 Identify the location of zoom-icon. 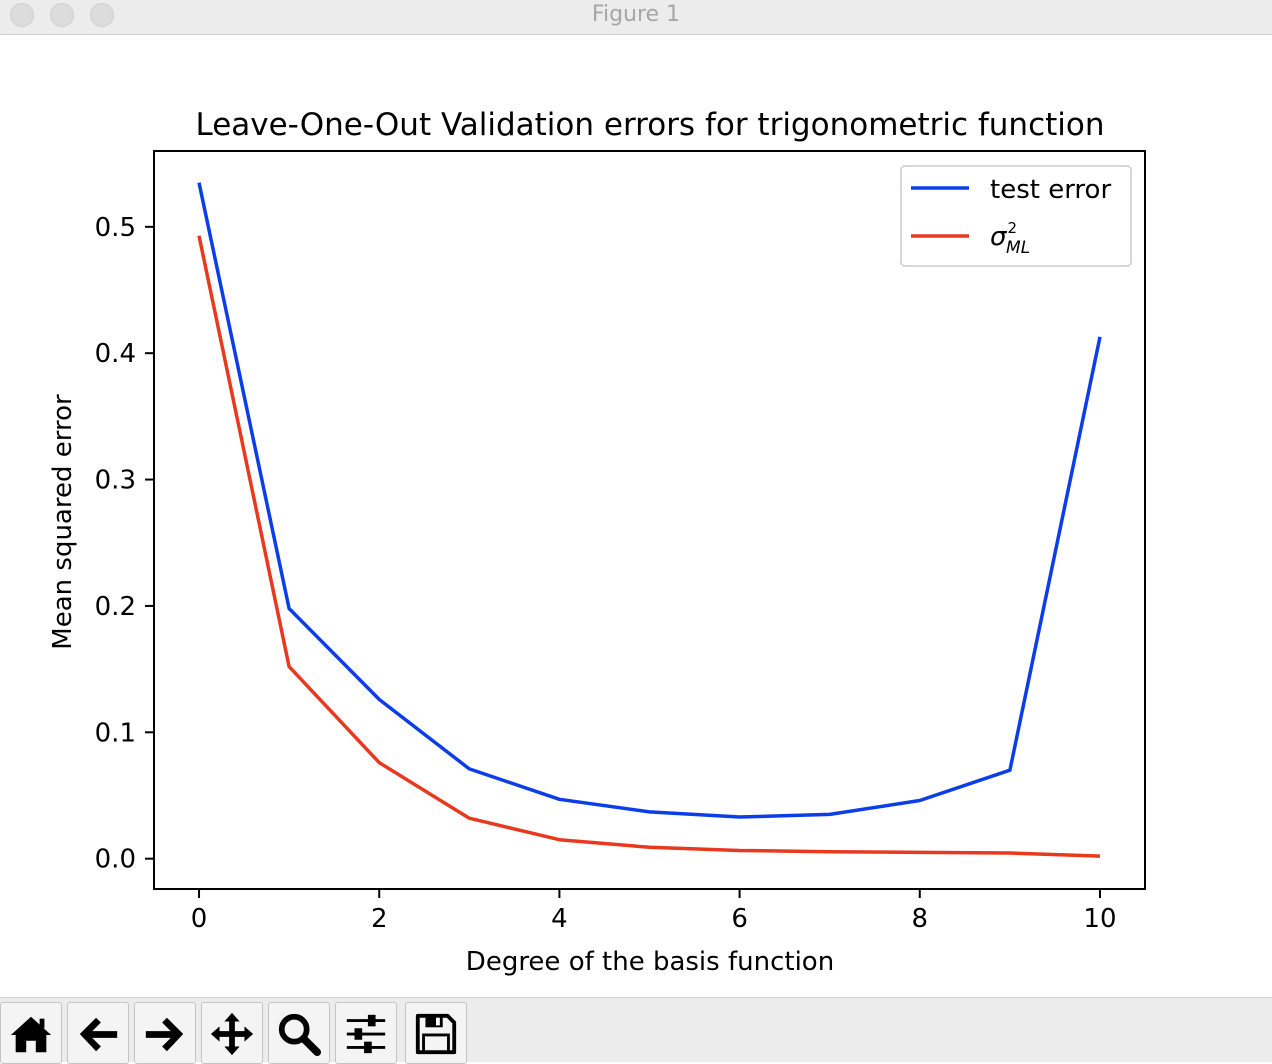
(300, 1035).